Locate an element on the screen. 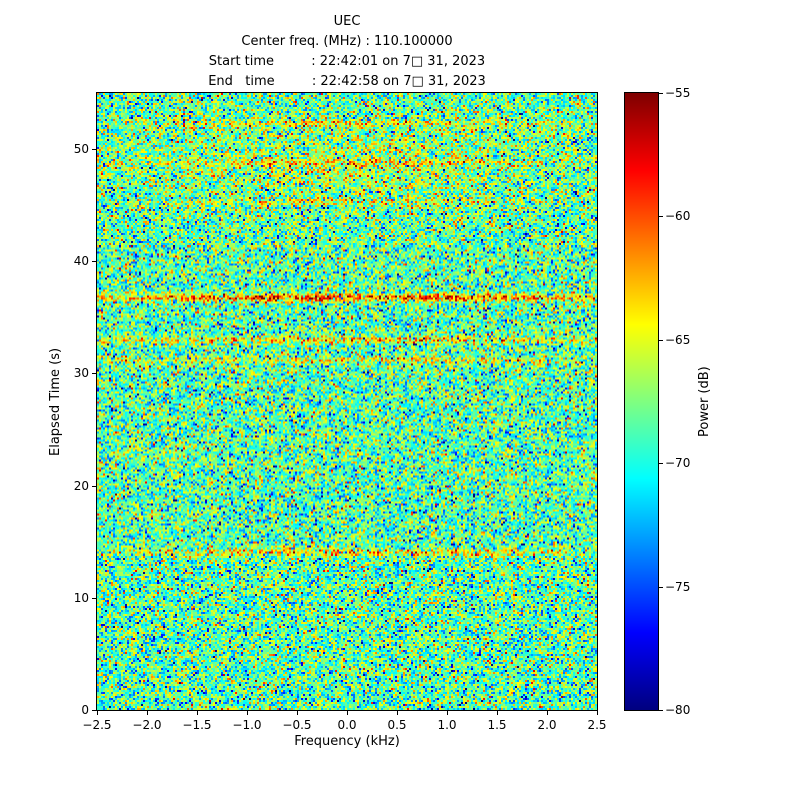 The width and height of the screenshot is (800, 800). x-tick-label: 2.0 is located at coordinates (547, 725).